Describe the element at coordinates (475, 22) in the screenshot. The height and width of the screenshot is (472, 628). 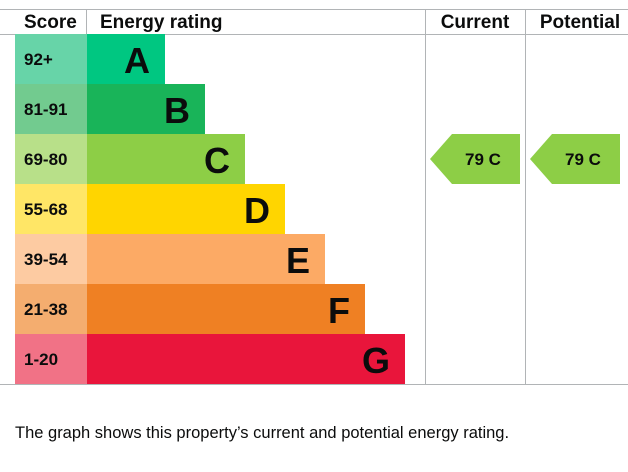
I see `header-current: Current` at that location.